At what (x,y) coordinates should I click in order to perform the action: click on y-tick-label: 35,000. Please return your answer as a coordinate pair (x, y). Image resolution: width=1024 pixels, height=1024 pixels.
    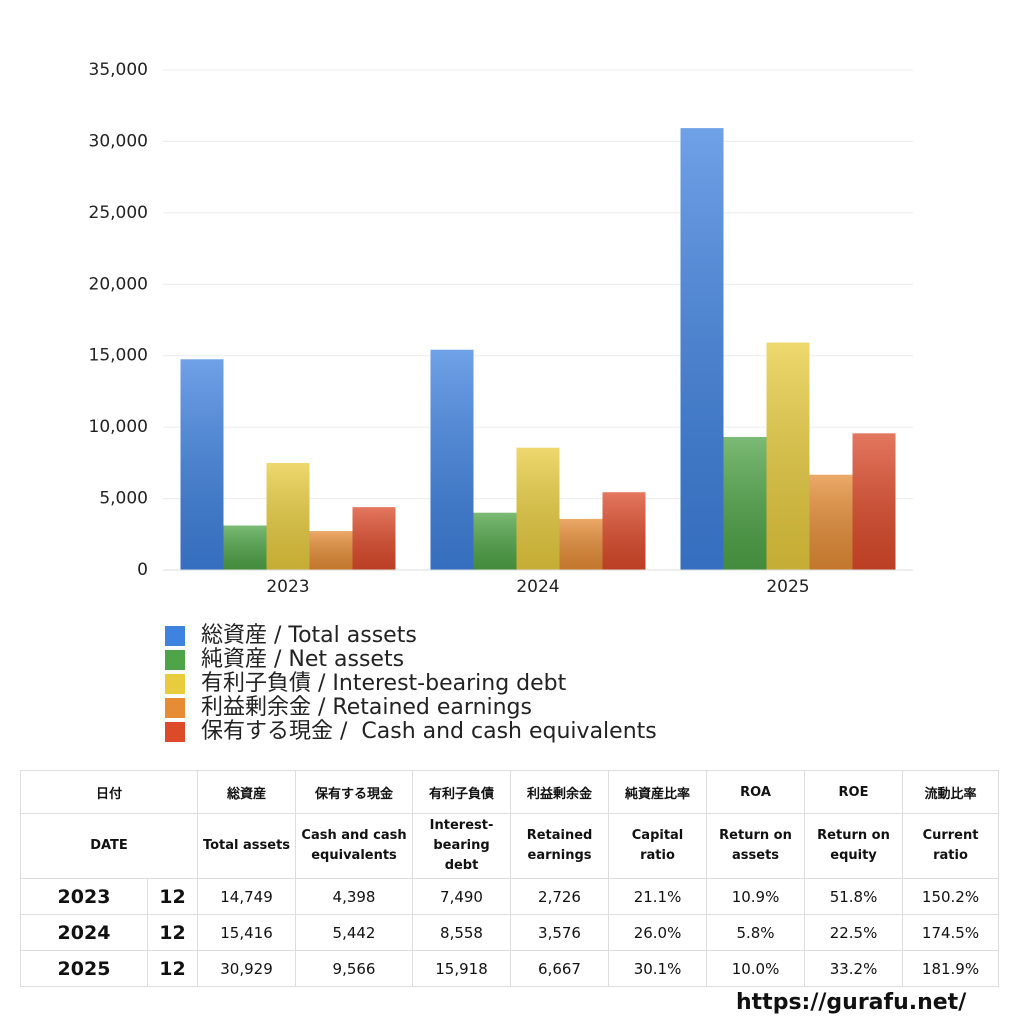
    Looking at the image, I should click on (118, 70).